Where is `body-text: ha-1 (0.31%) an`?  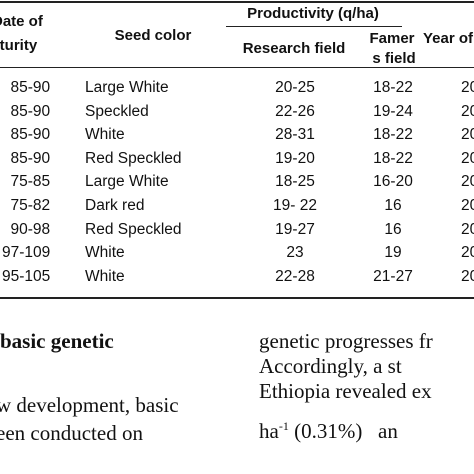 body-text: ha-1 (0.31%) an is located at coordinates (328, 431).